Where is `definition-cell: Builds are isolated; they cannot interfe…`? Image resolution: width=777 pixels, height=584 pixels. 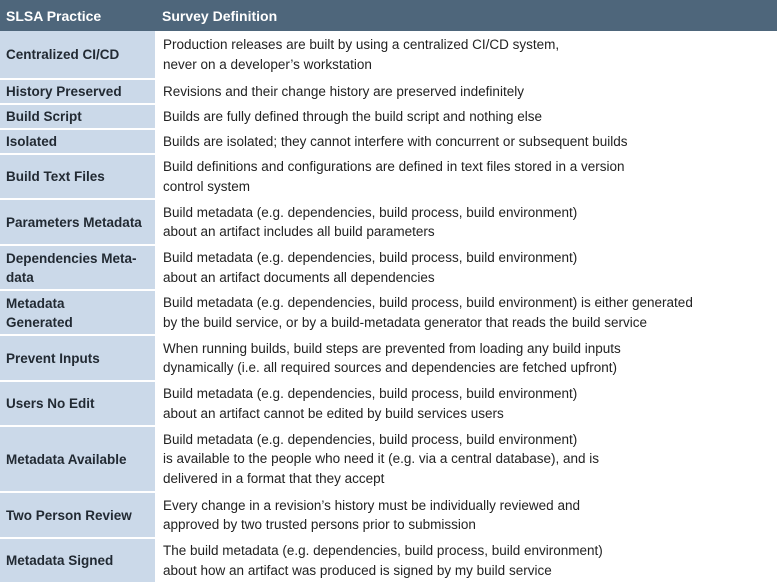 definition-cell: Builds are isolated; they cannot interfe… is located at coordinates (466, 141).